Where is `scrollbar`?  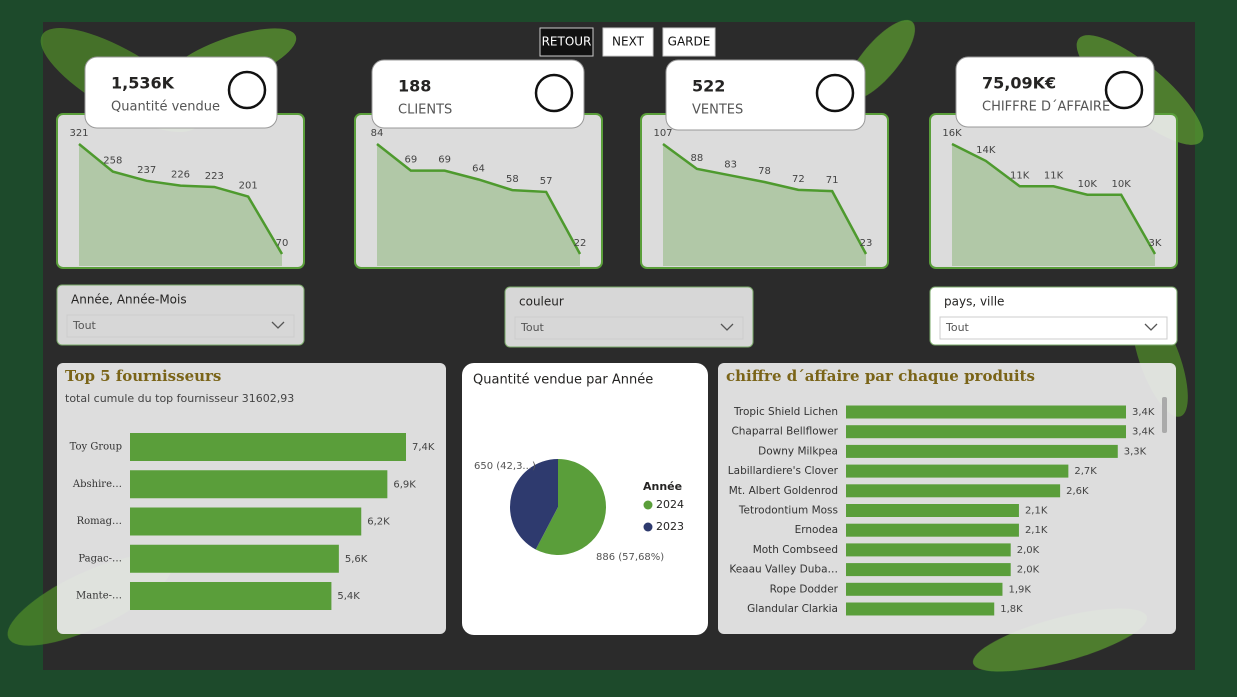
scrollbar is located at coordinates (1164, 415).